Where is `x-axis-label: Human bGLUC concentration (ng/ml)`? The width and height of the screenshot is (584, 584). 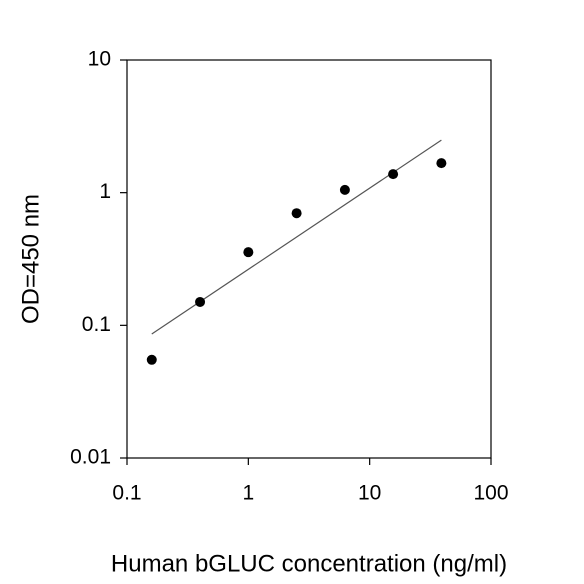 x-axis-label: Human bGLUC concentration (ng/ml) is located at coordinates (309, 563).